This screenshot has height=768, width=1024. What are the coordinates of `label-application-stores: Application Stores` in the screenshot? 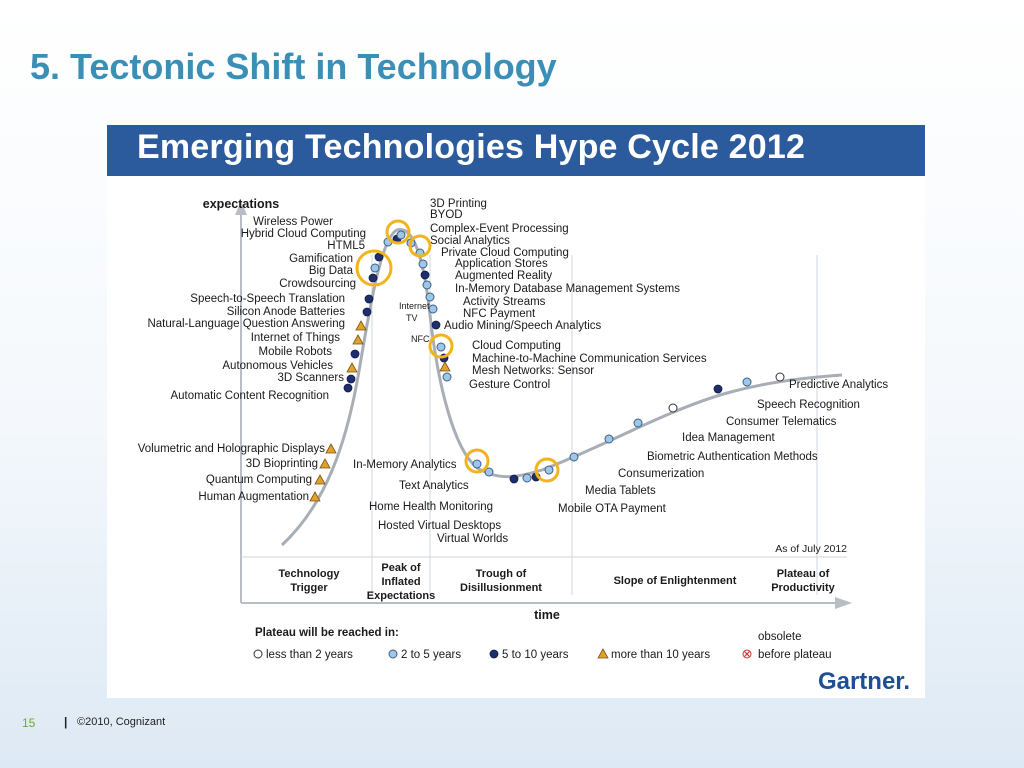 It's located at (501, 264).